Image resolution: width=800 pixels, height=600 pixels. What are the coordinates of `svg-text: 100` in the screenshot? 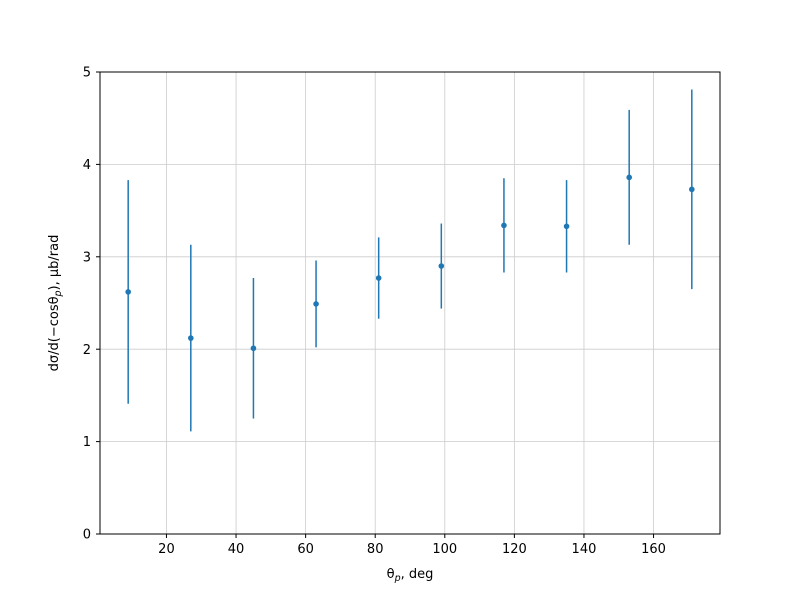 It's located at (444, 549).